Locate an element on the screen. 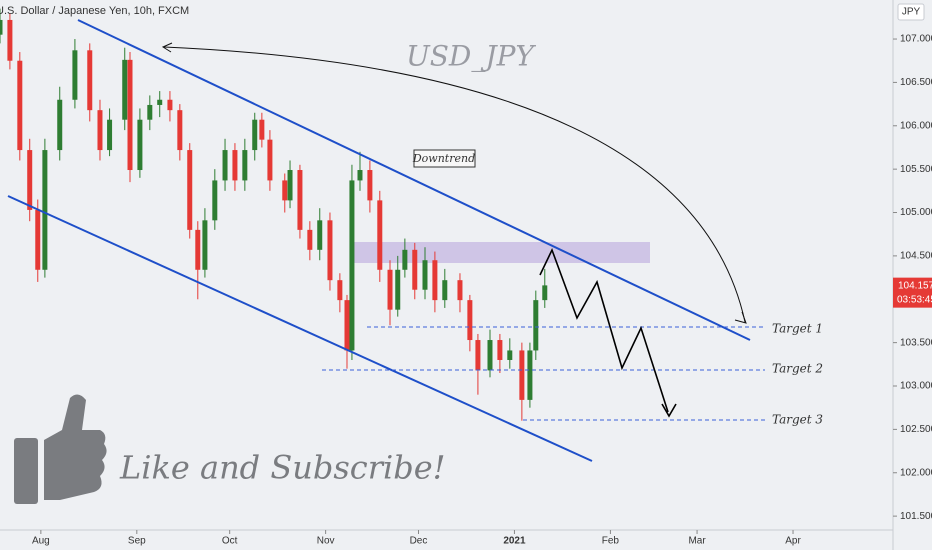  currency-badge is located at coordinates (911, 12).